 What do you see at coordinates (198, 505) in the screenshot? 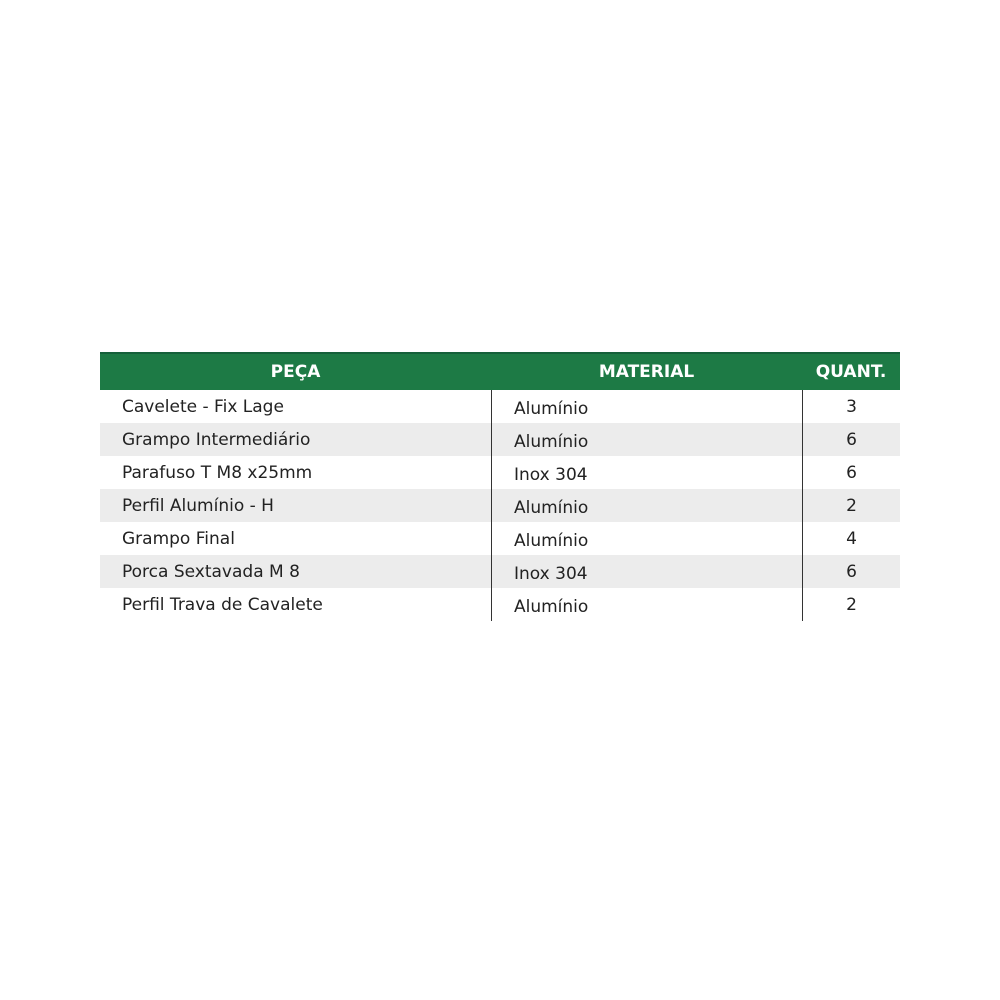
I see `cell-part: Perfil Alumínio - H` at bounding box center [198, 505].